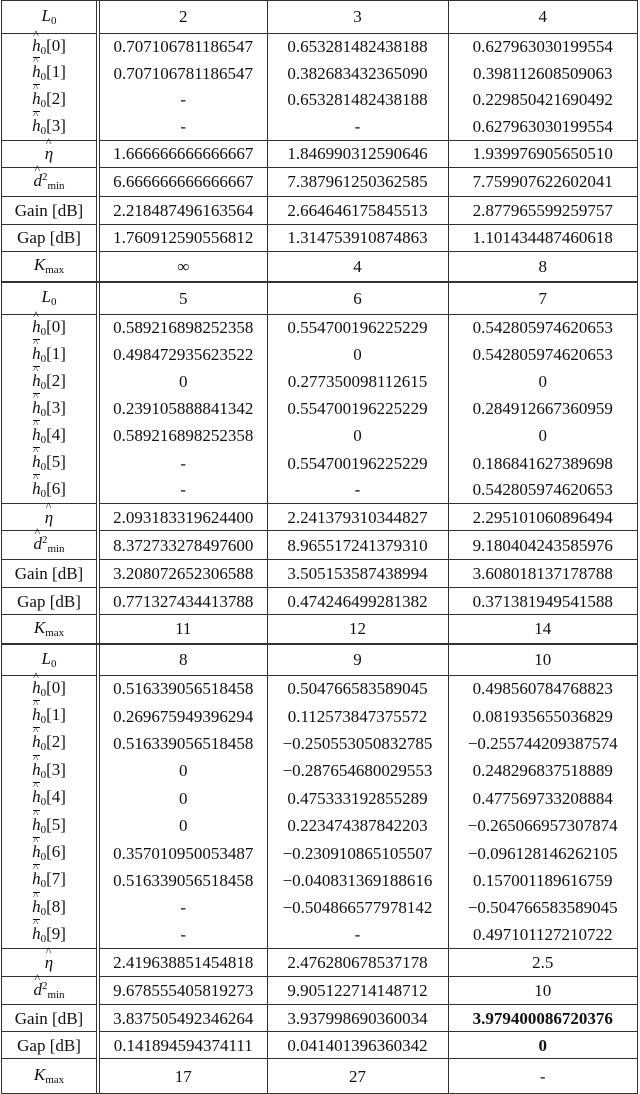 The width and height of the screenshot is (640, 1094). I want to click on cell-value: 14, so click(542, 628).